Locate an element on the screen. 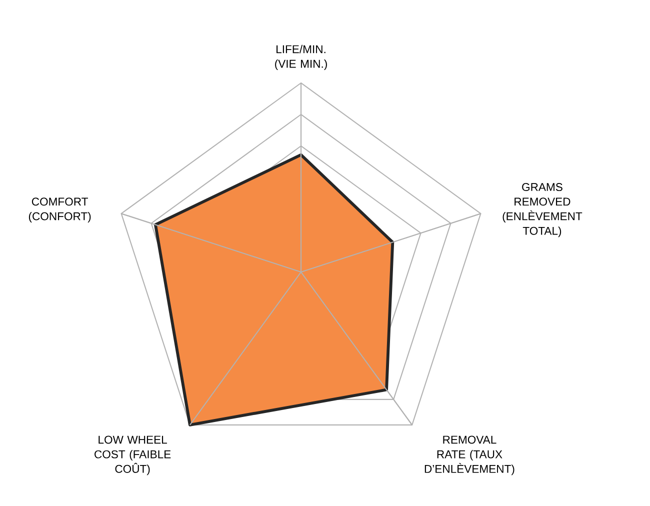 This screenshot has height=506, width=650. spoke-label: LOW WHEEL COST (FAIBLE COÛT) is located at coordinates (132, 456).